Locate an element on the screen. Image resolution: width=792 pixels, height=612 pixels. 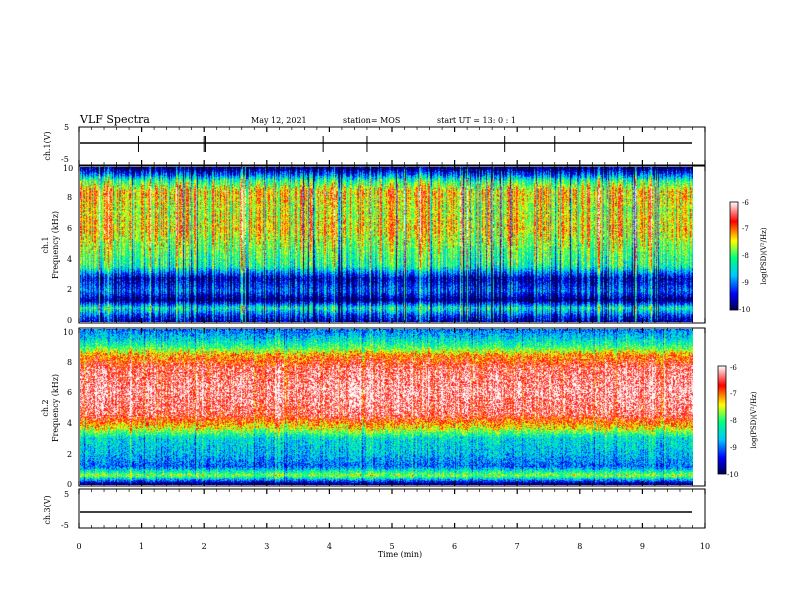
ch1-cbtick-1: -7 is located at coordinates (745, 229).